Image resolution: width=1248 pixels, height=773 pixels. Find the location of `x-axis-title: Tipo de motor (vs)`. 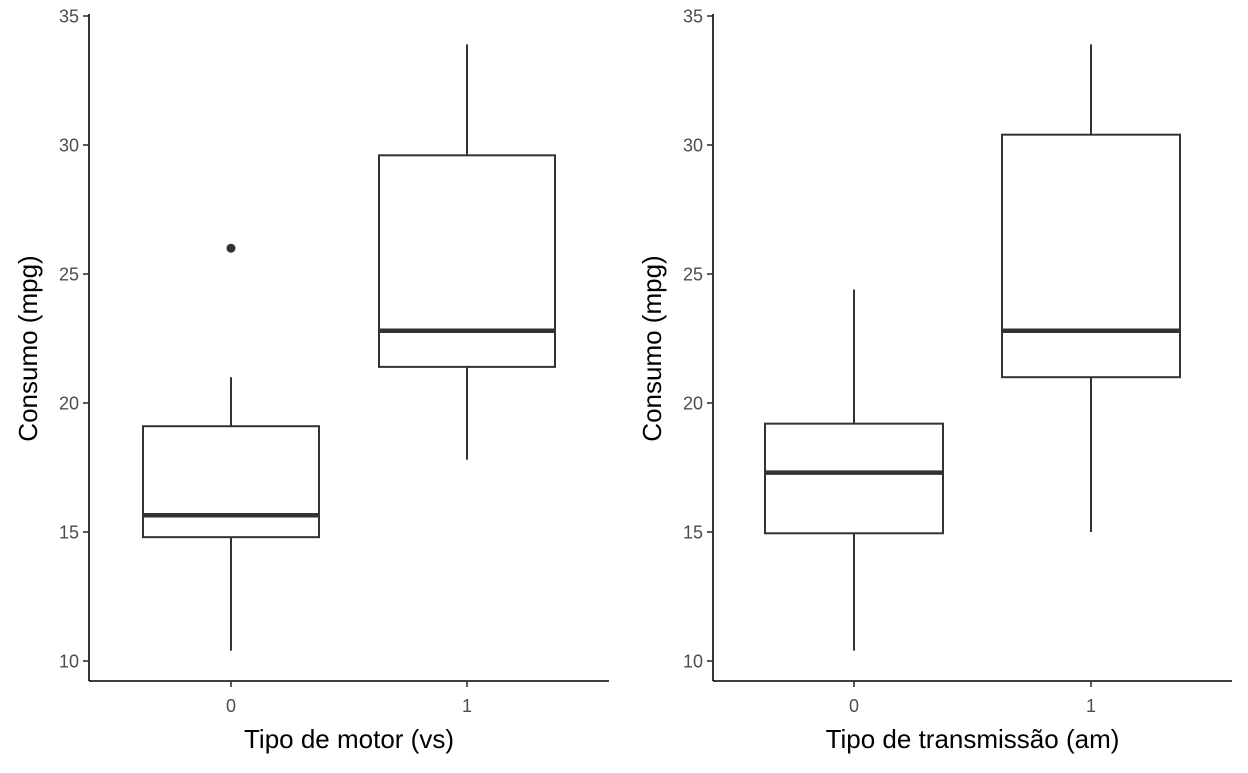

x-axis-title: Tipo de motor (vs) is located at coordinates (349, 739).